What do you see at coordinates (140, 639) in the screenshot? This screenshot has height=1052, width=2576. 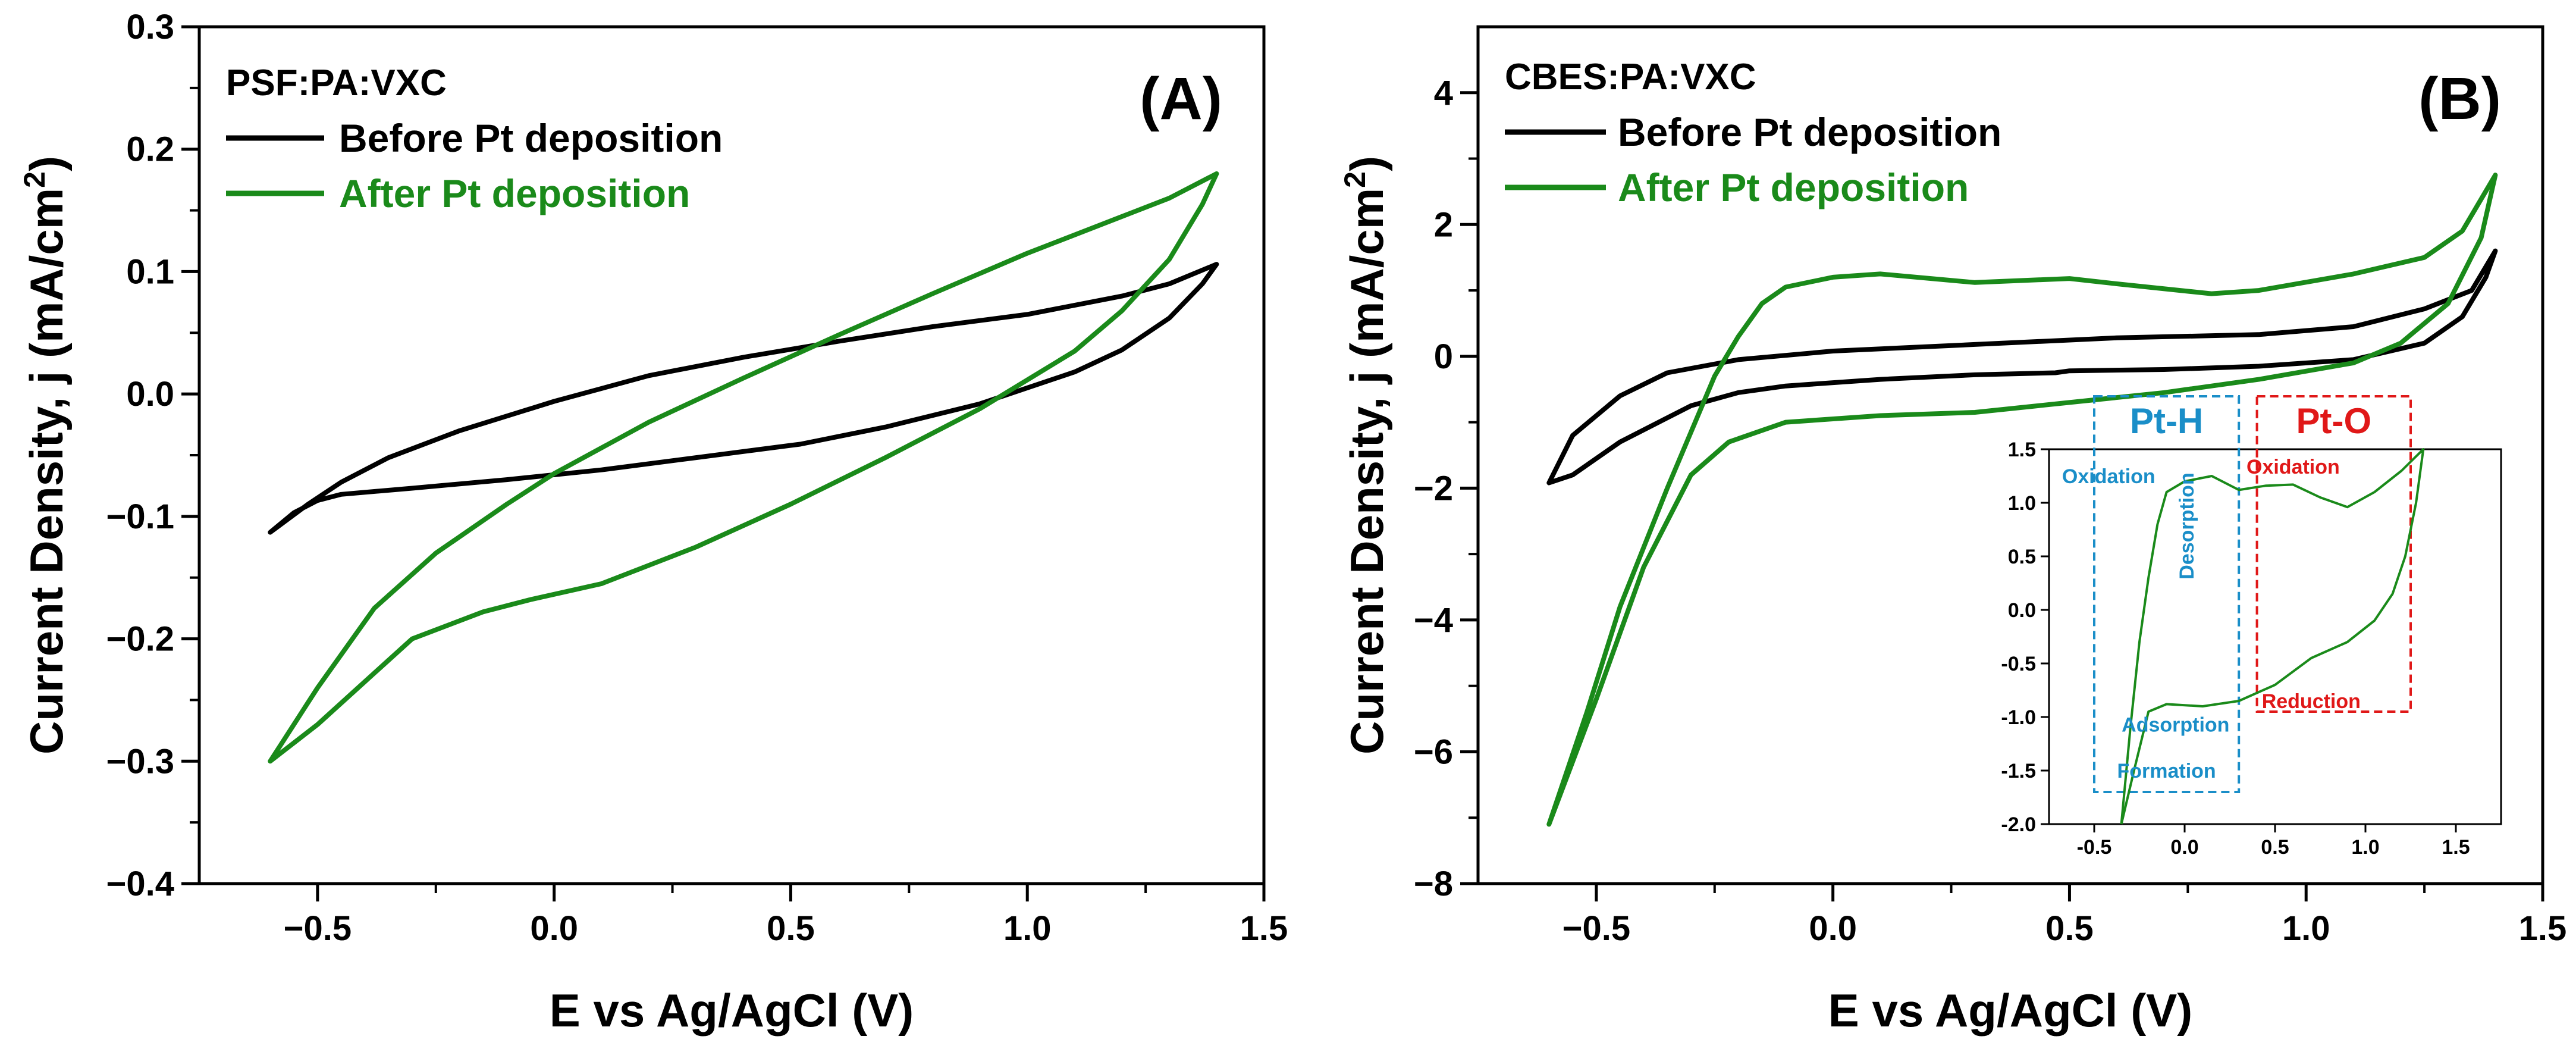 I see `y-tick-label: −0.2` at bounding box center [140, 639].